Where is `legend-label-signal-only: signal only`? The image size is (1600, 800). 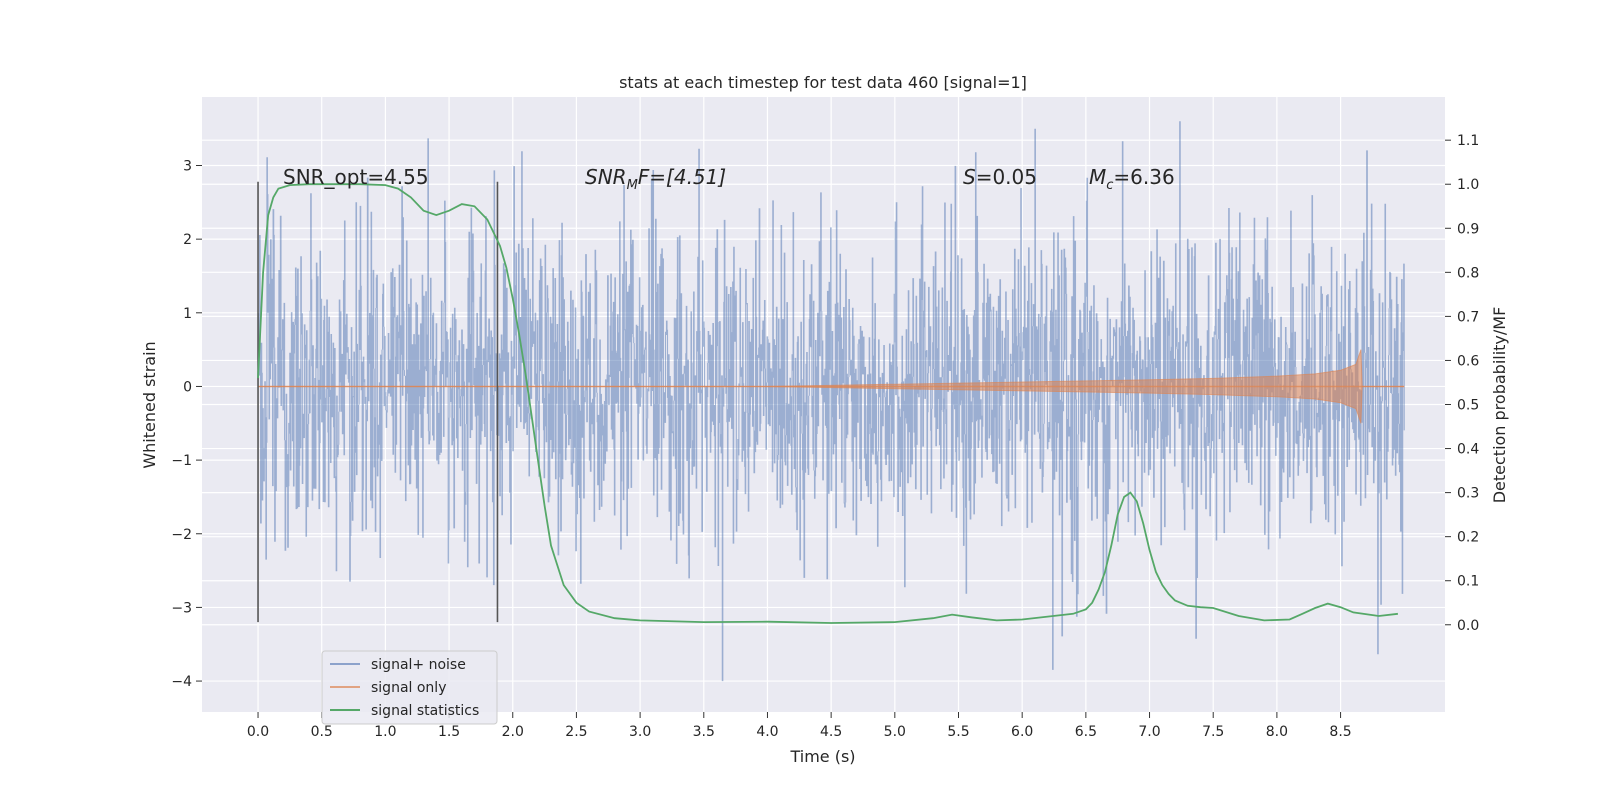 legend-label-signal-only: signal only is located at coordinates (408, 688).